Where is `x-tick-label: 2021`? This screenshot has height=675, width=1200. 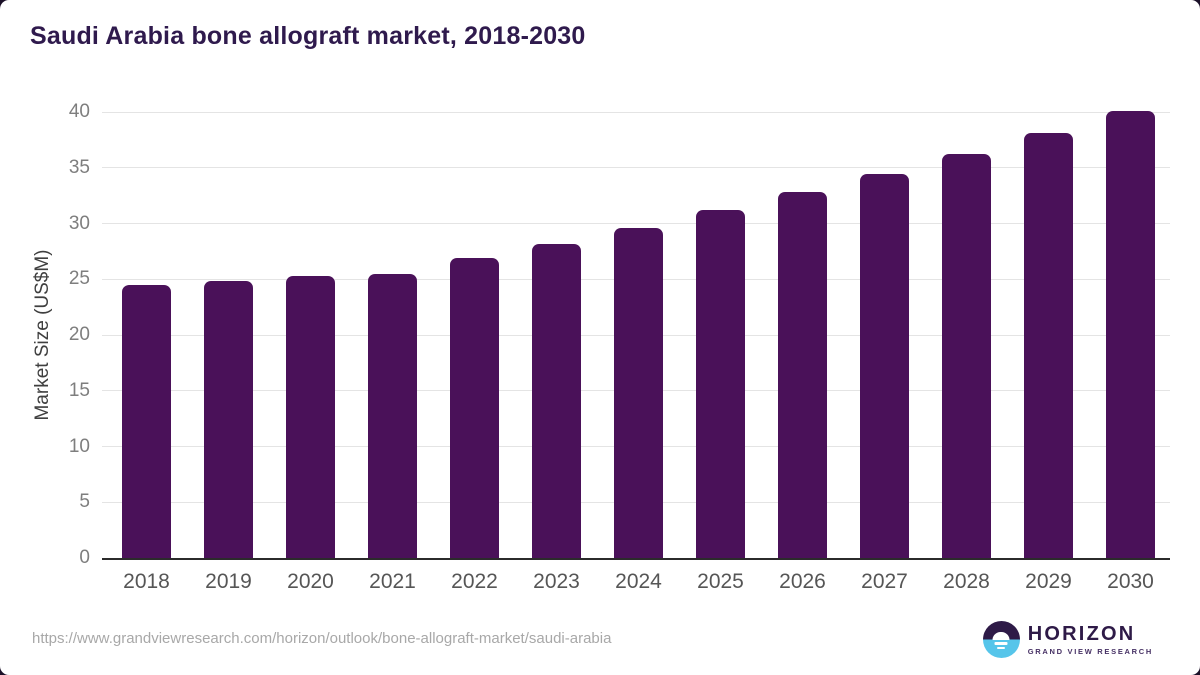
x-tick-label: 2021 is located at coordinates (392, 581).